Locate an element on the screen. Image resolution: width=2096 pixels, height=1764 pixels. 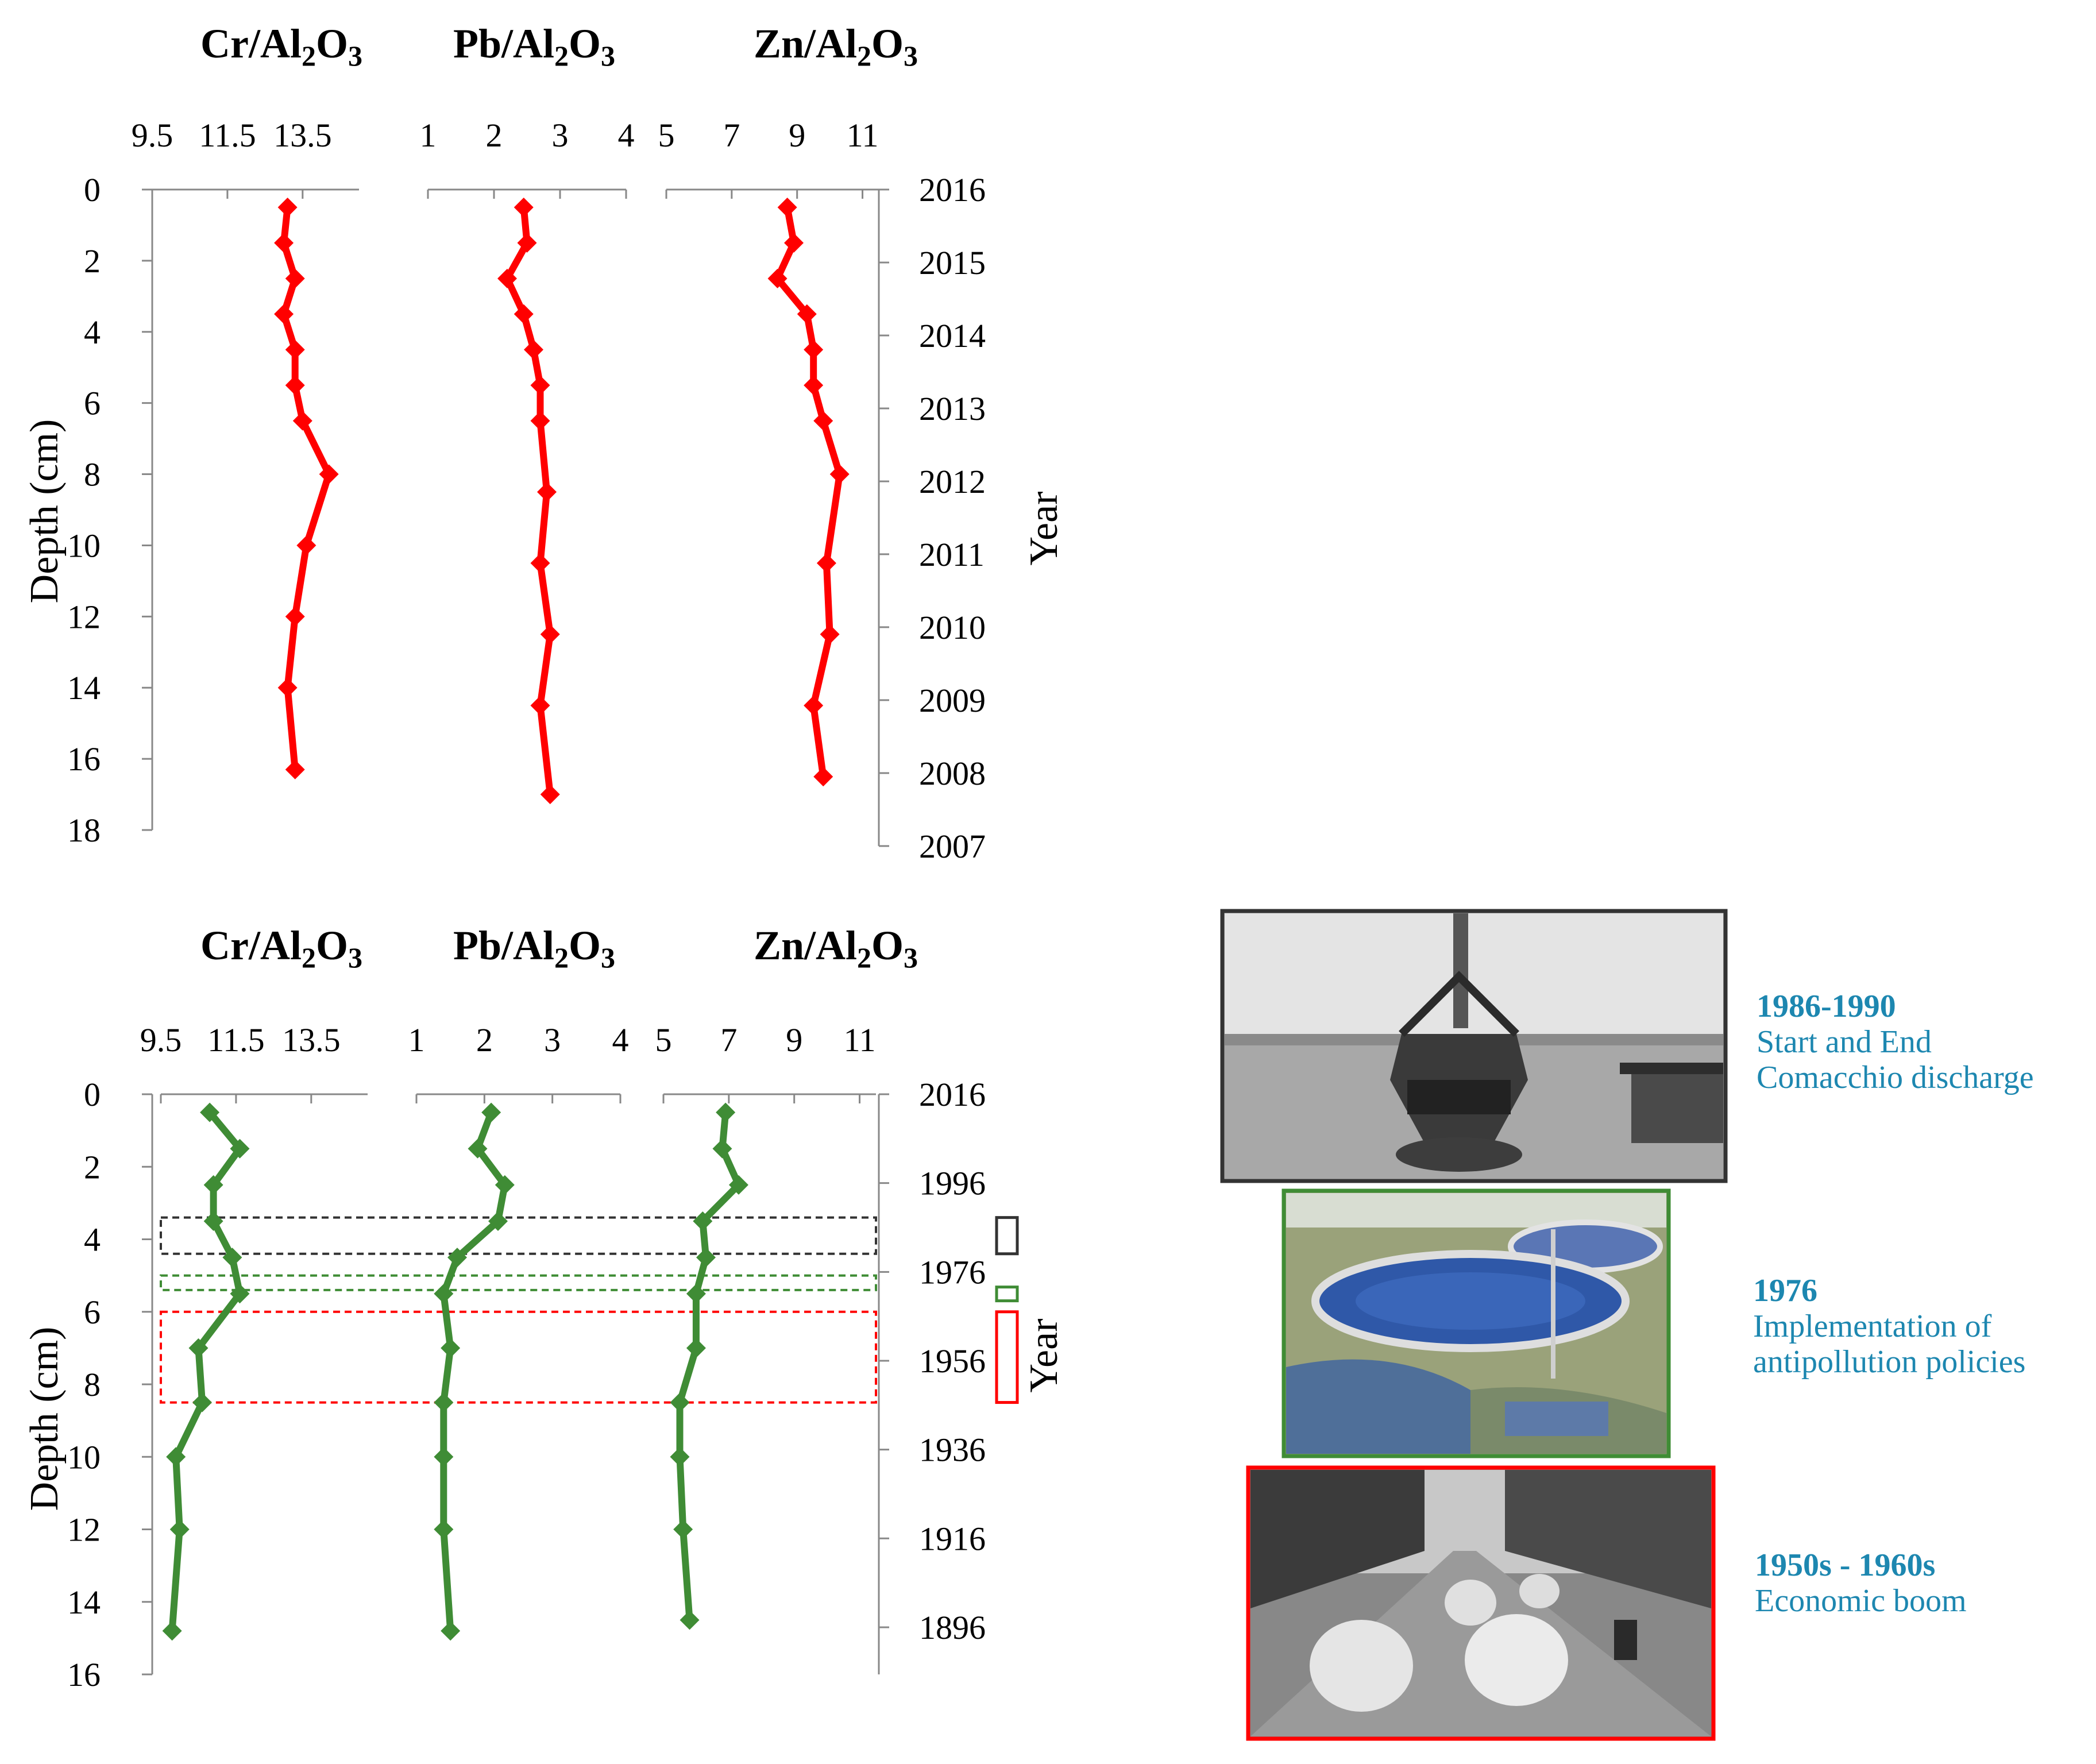
depth-tick-label: 2 is located at coordinates (92, 1167).